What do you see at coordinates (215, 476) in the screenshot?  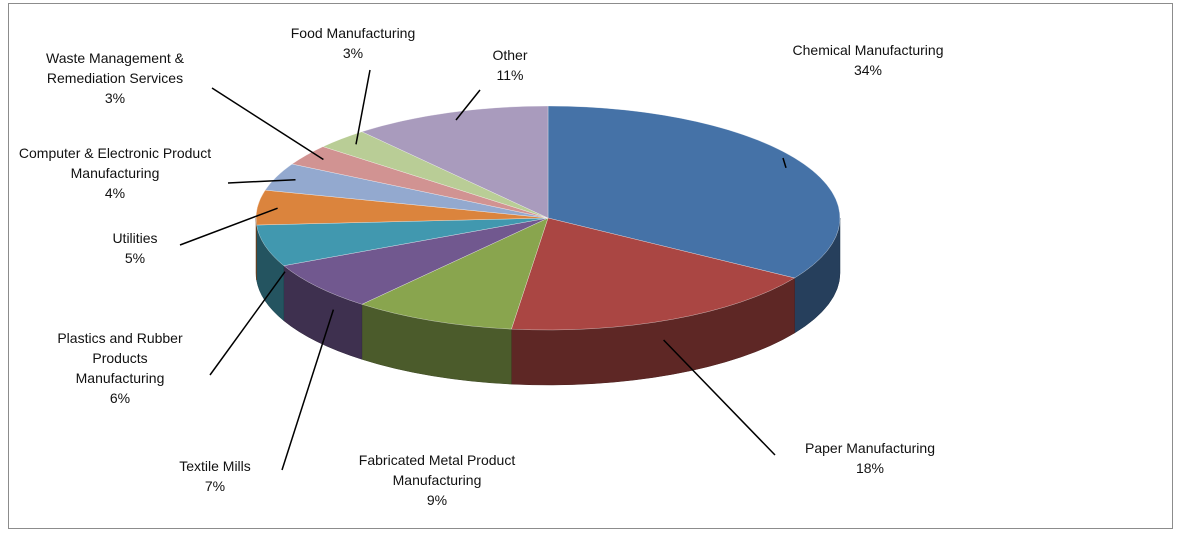 I see `data-label: Textile Mills 7%` at bounding box center [215, 476].